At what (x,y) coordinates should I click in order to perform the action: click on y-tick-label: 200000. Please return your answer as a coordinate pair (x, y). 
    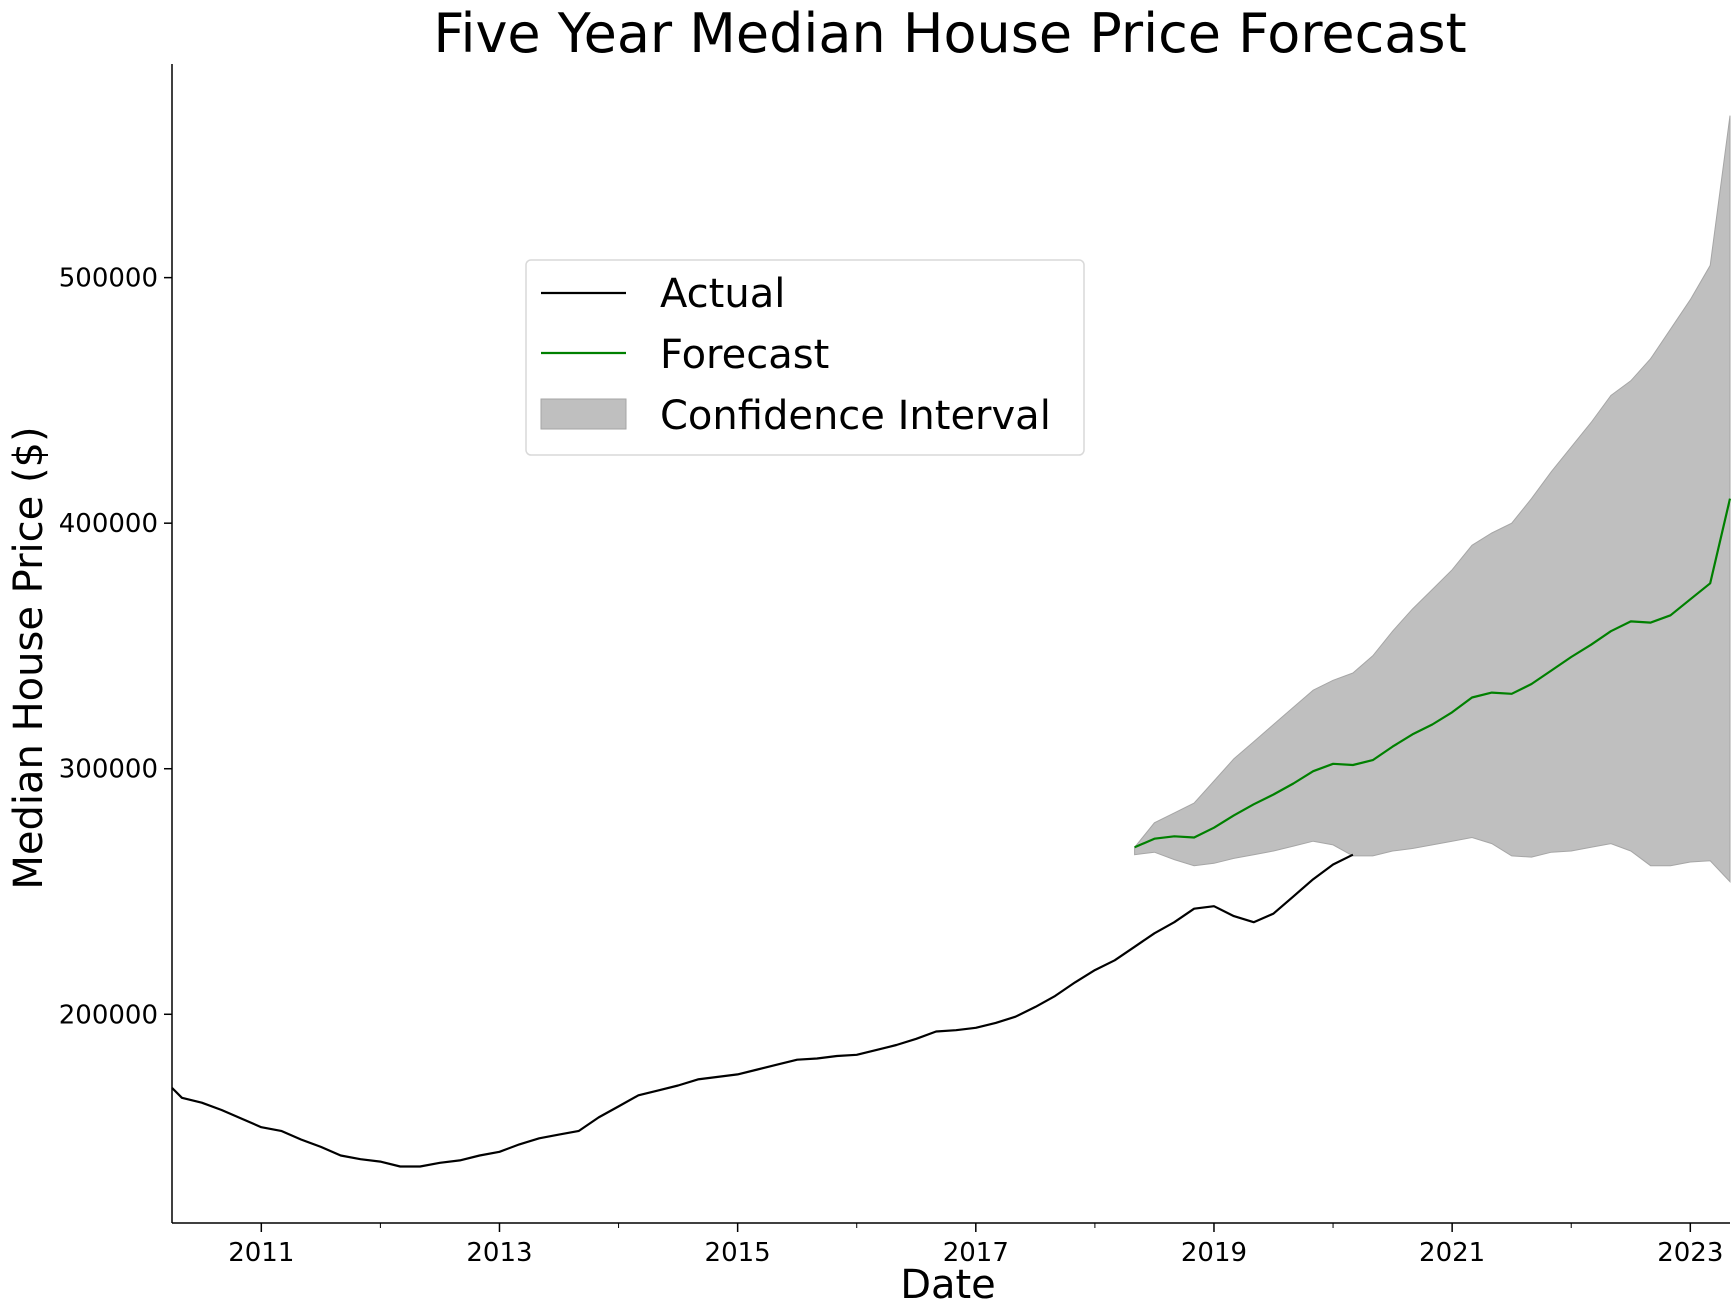
    Looking at the image, I should click on (108, 1015).